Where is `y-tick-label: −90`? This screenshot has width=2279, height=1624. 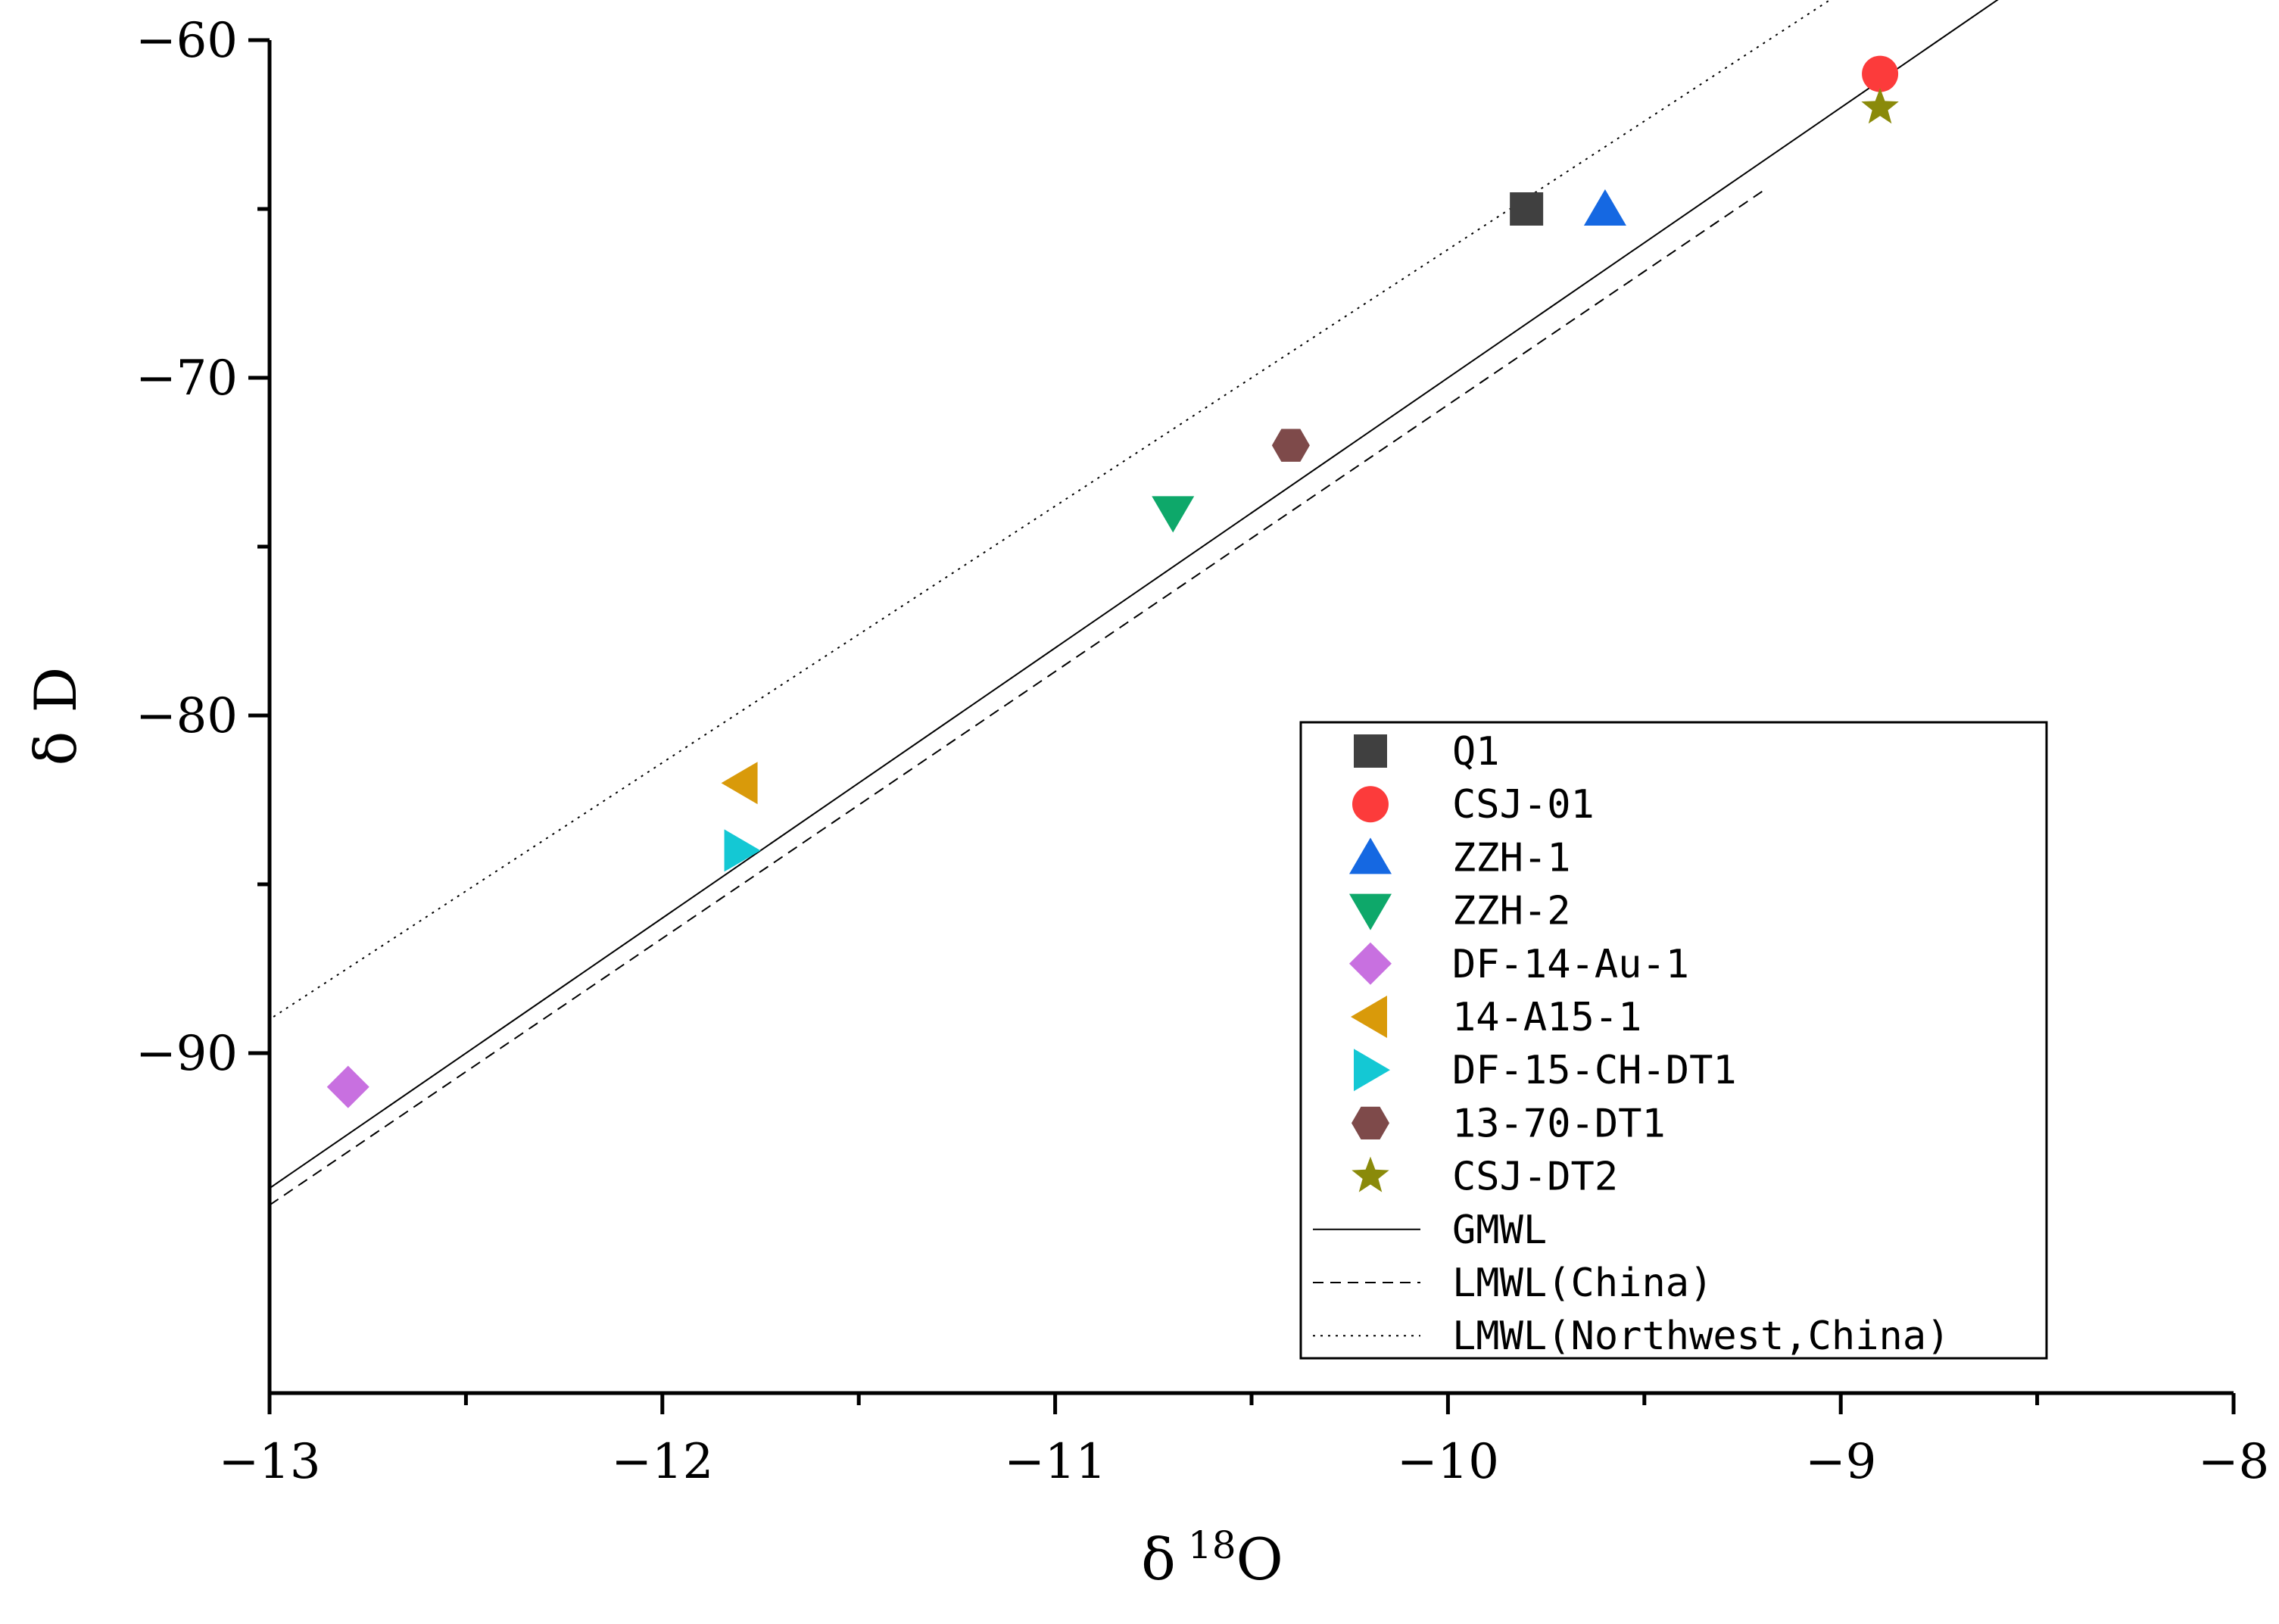 y-tick-label: −90 is located at coordinates (187, 1054).